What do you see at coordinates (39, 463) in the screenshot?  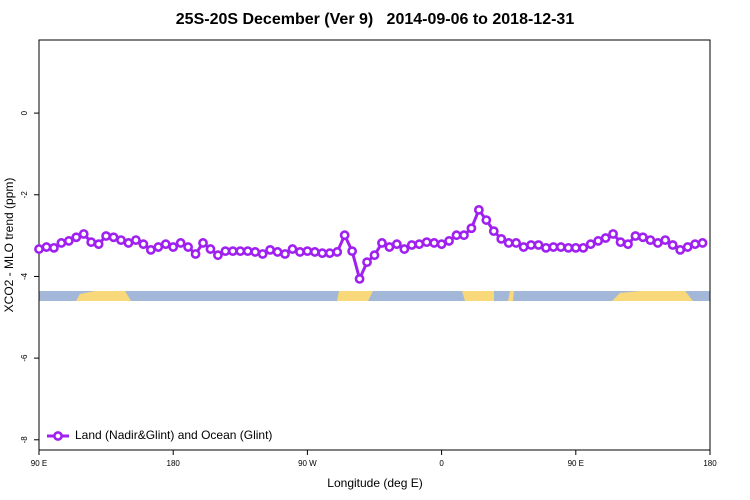 I see `x-tick-label: 90 E` at bounding box center [39, 463].